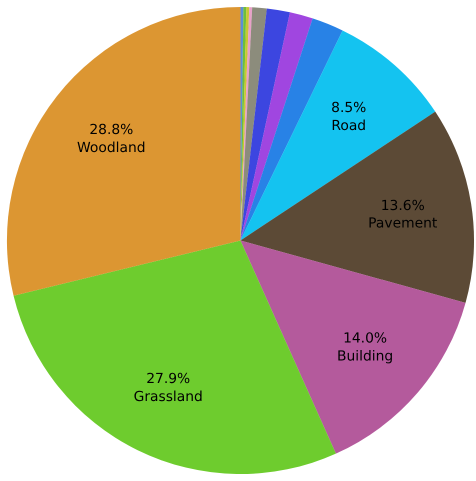 The width and height of the screenshot is (476, 481). Describe the element at coordinates (402, 206) in the screenshot. I see `data-label: 13.6%` at that location.